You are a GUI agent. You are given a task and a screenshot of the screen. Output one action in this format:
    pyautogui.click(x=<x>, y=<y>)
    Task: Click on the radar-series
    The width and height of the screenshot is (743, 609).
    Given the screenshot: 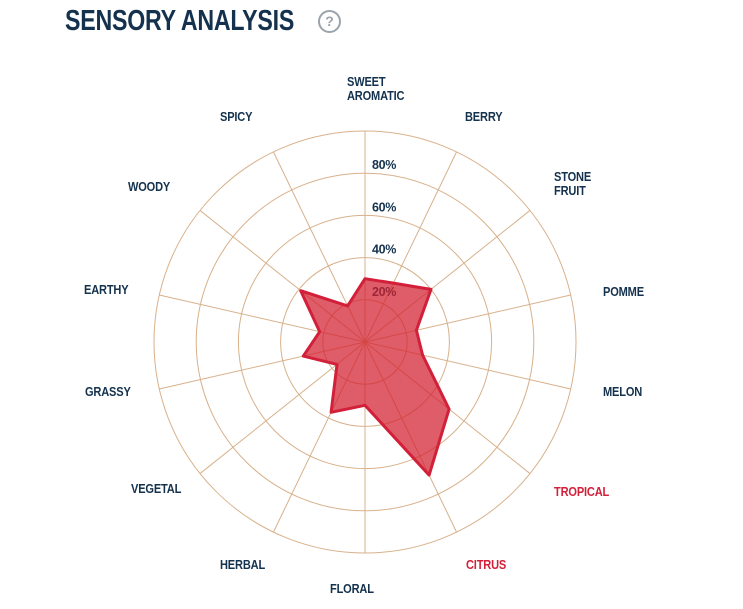 What is the action you would take?
    pyautogui.click(x=375, y=377)
    